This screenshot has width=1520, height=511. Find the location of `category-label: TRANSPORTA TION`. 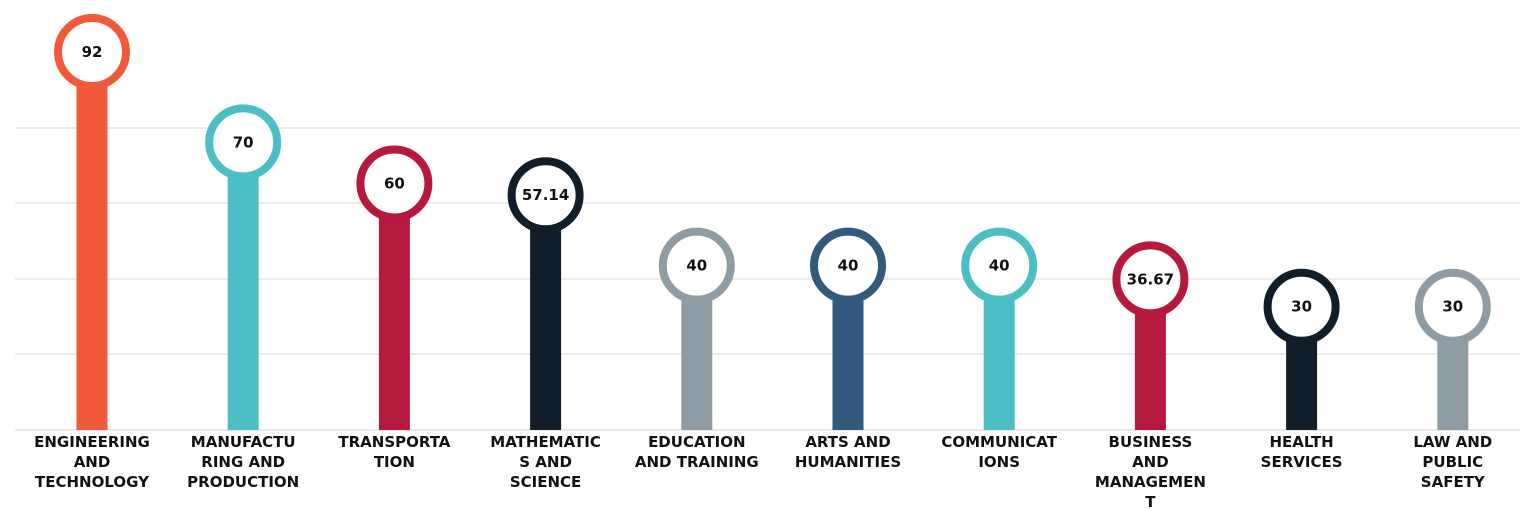

category-label: TRANSPORTA TION is located at coordinates (394, 452).